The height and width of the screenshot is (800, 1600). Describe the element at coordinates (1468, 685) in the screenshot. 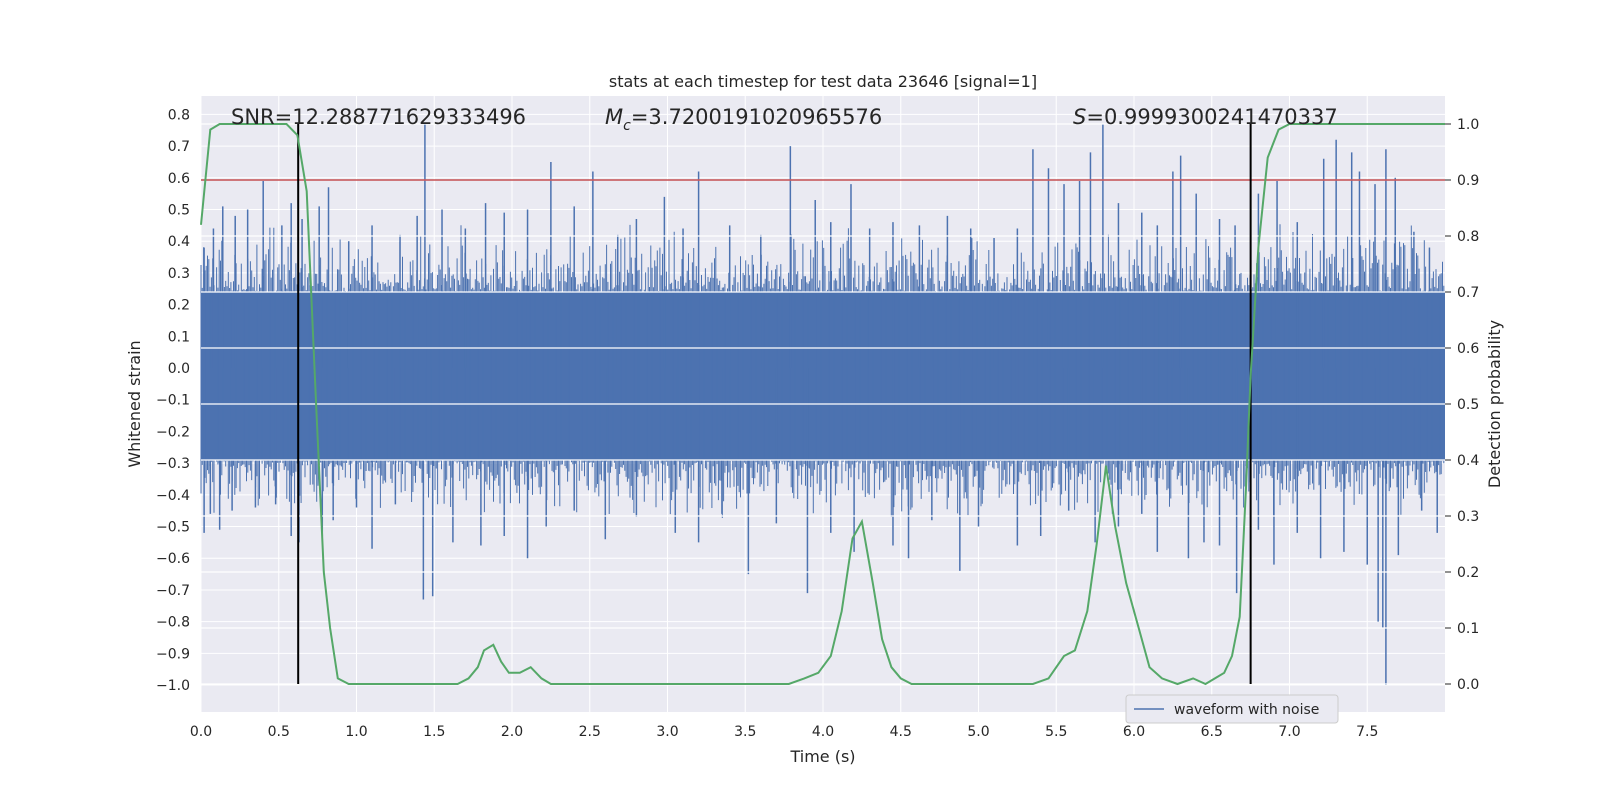

I see `y2-tick-label: 0.0` at that location.